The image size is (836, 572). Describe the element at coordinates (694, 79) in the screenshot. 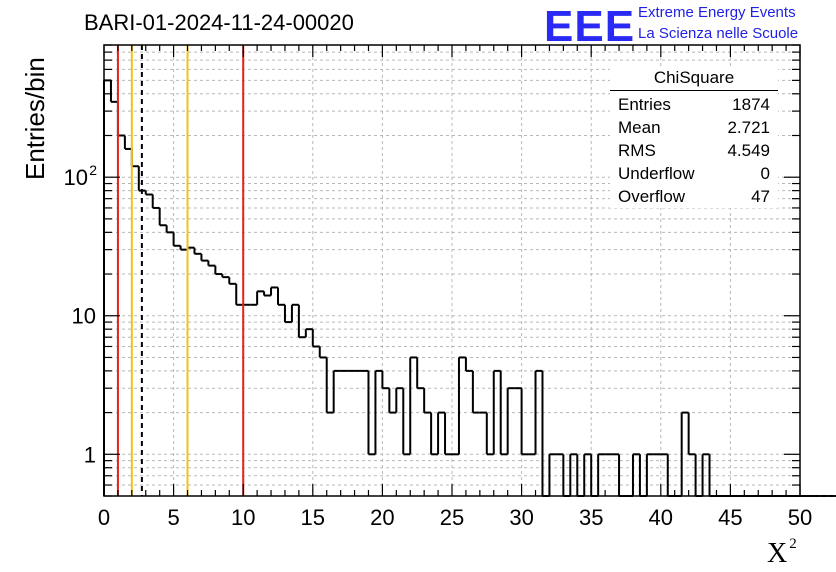

I see `stats-title: ChiSquare` at that location.